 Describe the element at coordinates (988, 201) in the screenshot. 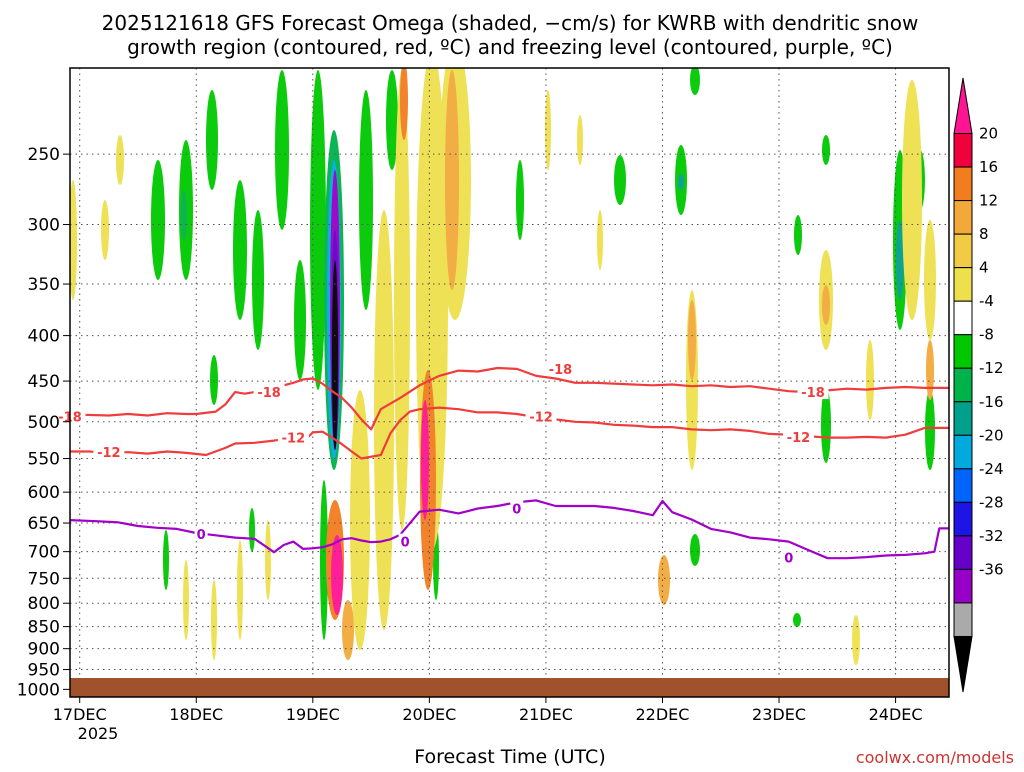

I see `colorbar-label: 12` at that location.